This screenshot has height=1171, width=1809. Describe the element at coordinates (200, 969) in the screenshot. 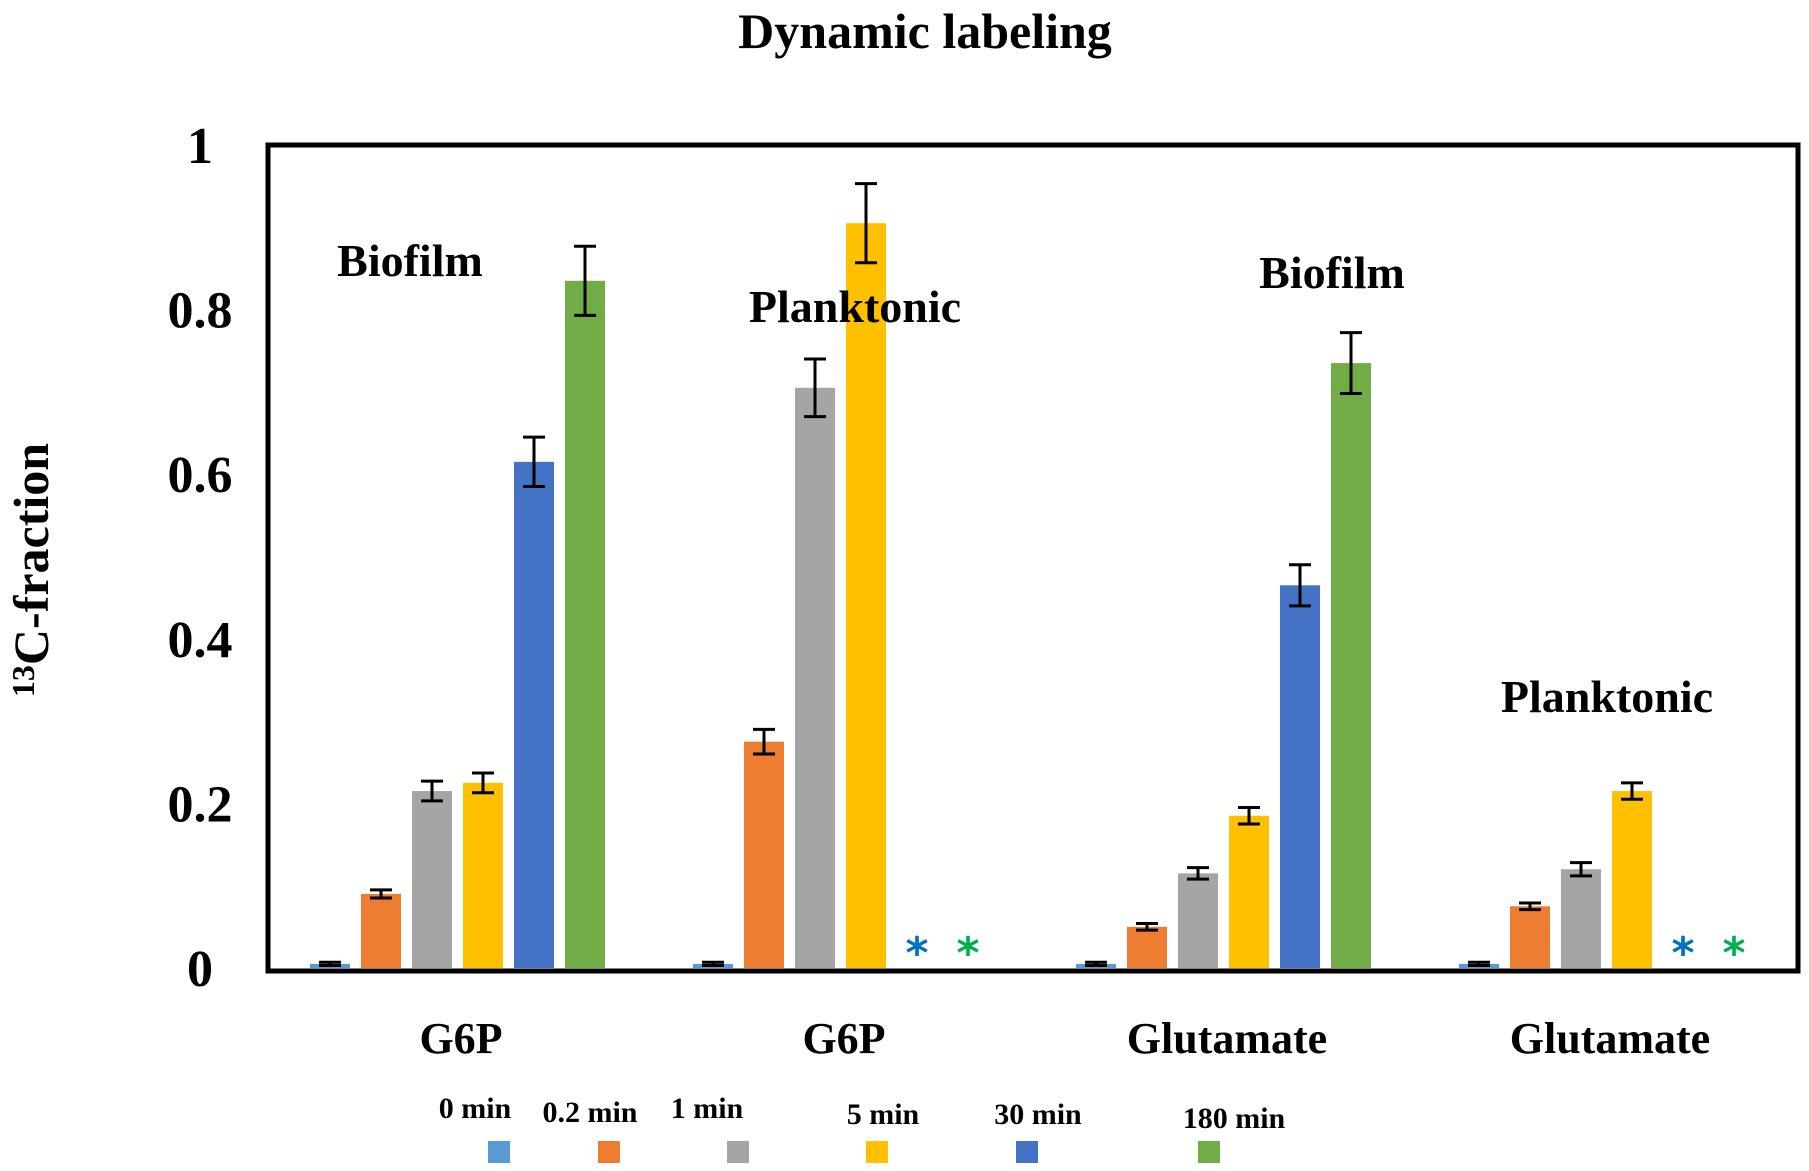

I see `y-tick-label: 0` at that location.